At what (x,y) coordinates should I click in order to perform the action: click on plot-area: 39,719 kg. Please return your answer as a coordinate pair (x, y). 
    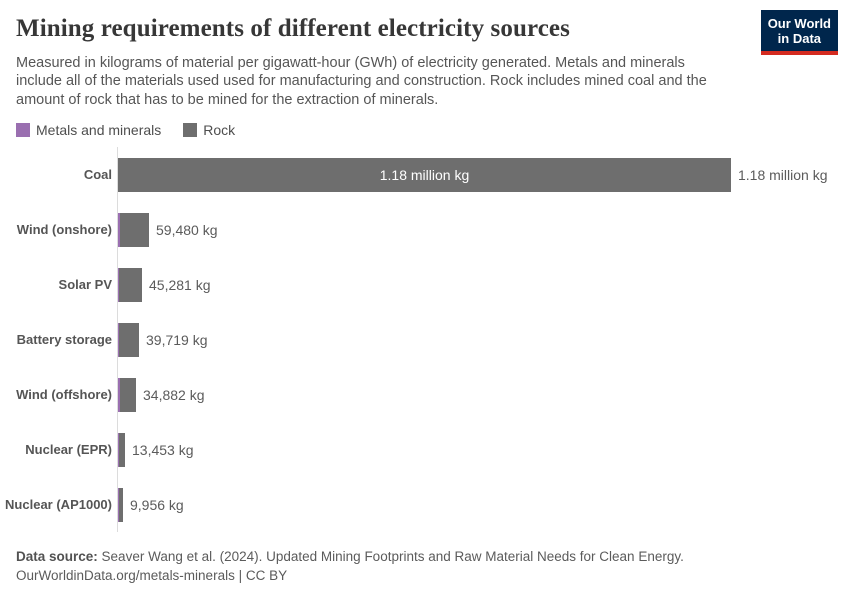
    Looking at the image, I should click on (475, 340).